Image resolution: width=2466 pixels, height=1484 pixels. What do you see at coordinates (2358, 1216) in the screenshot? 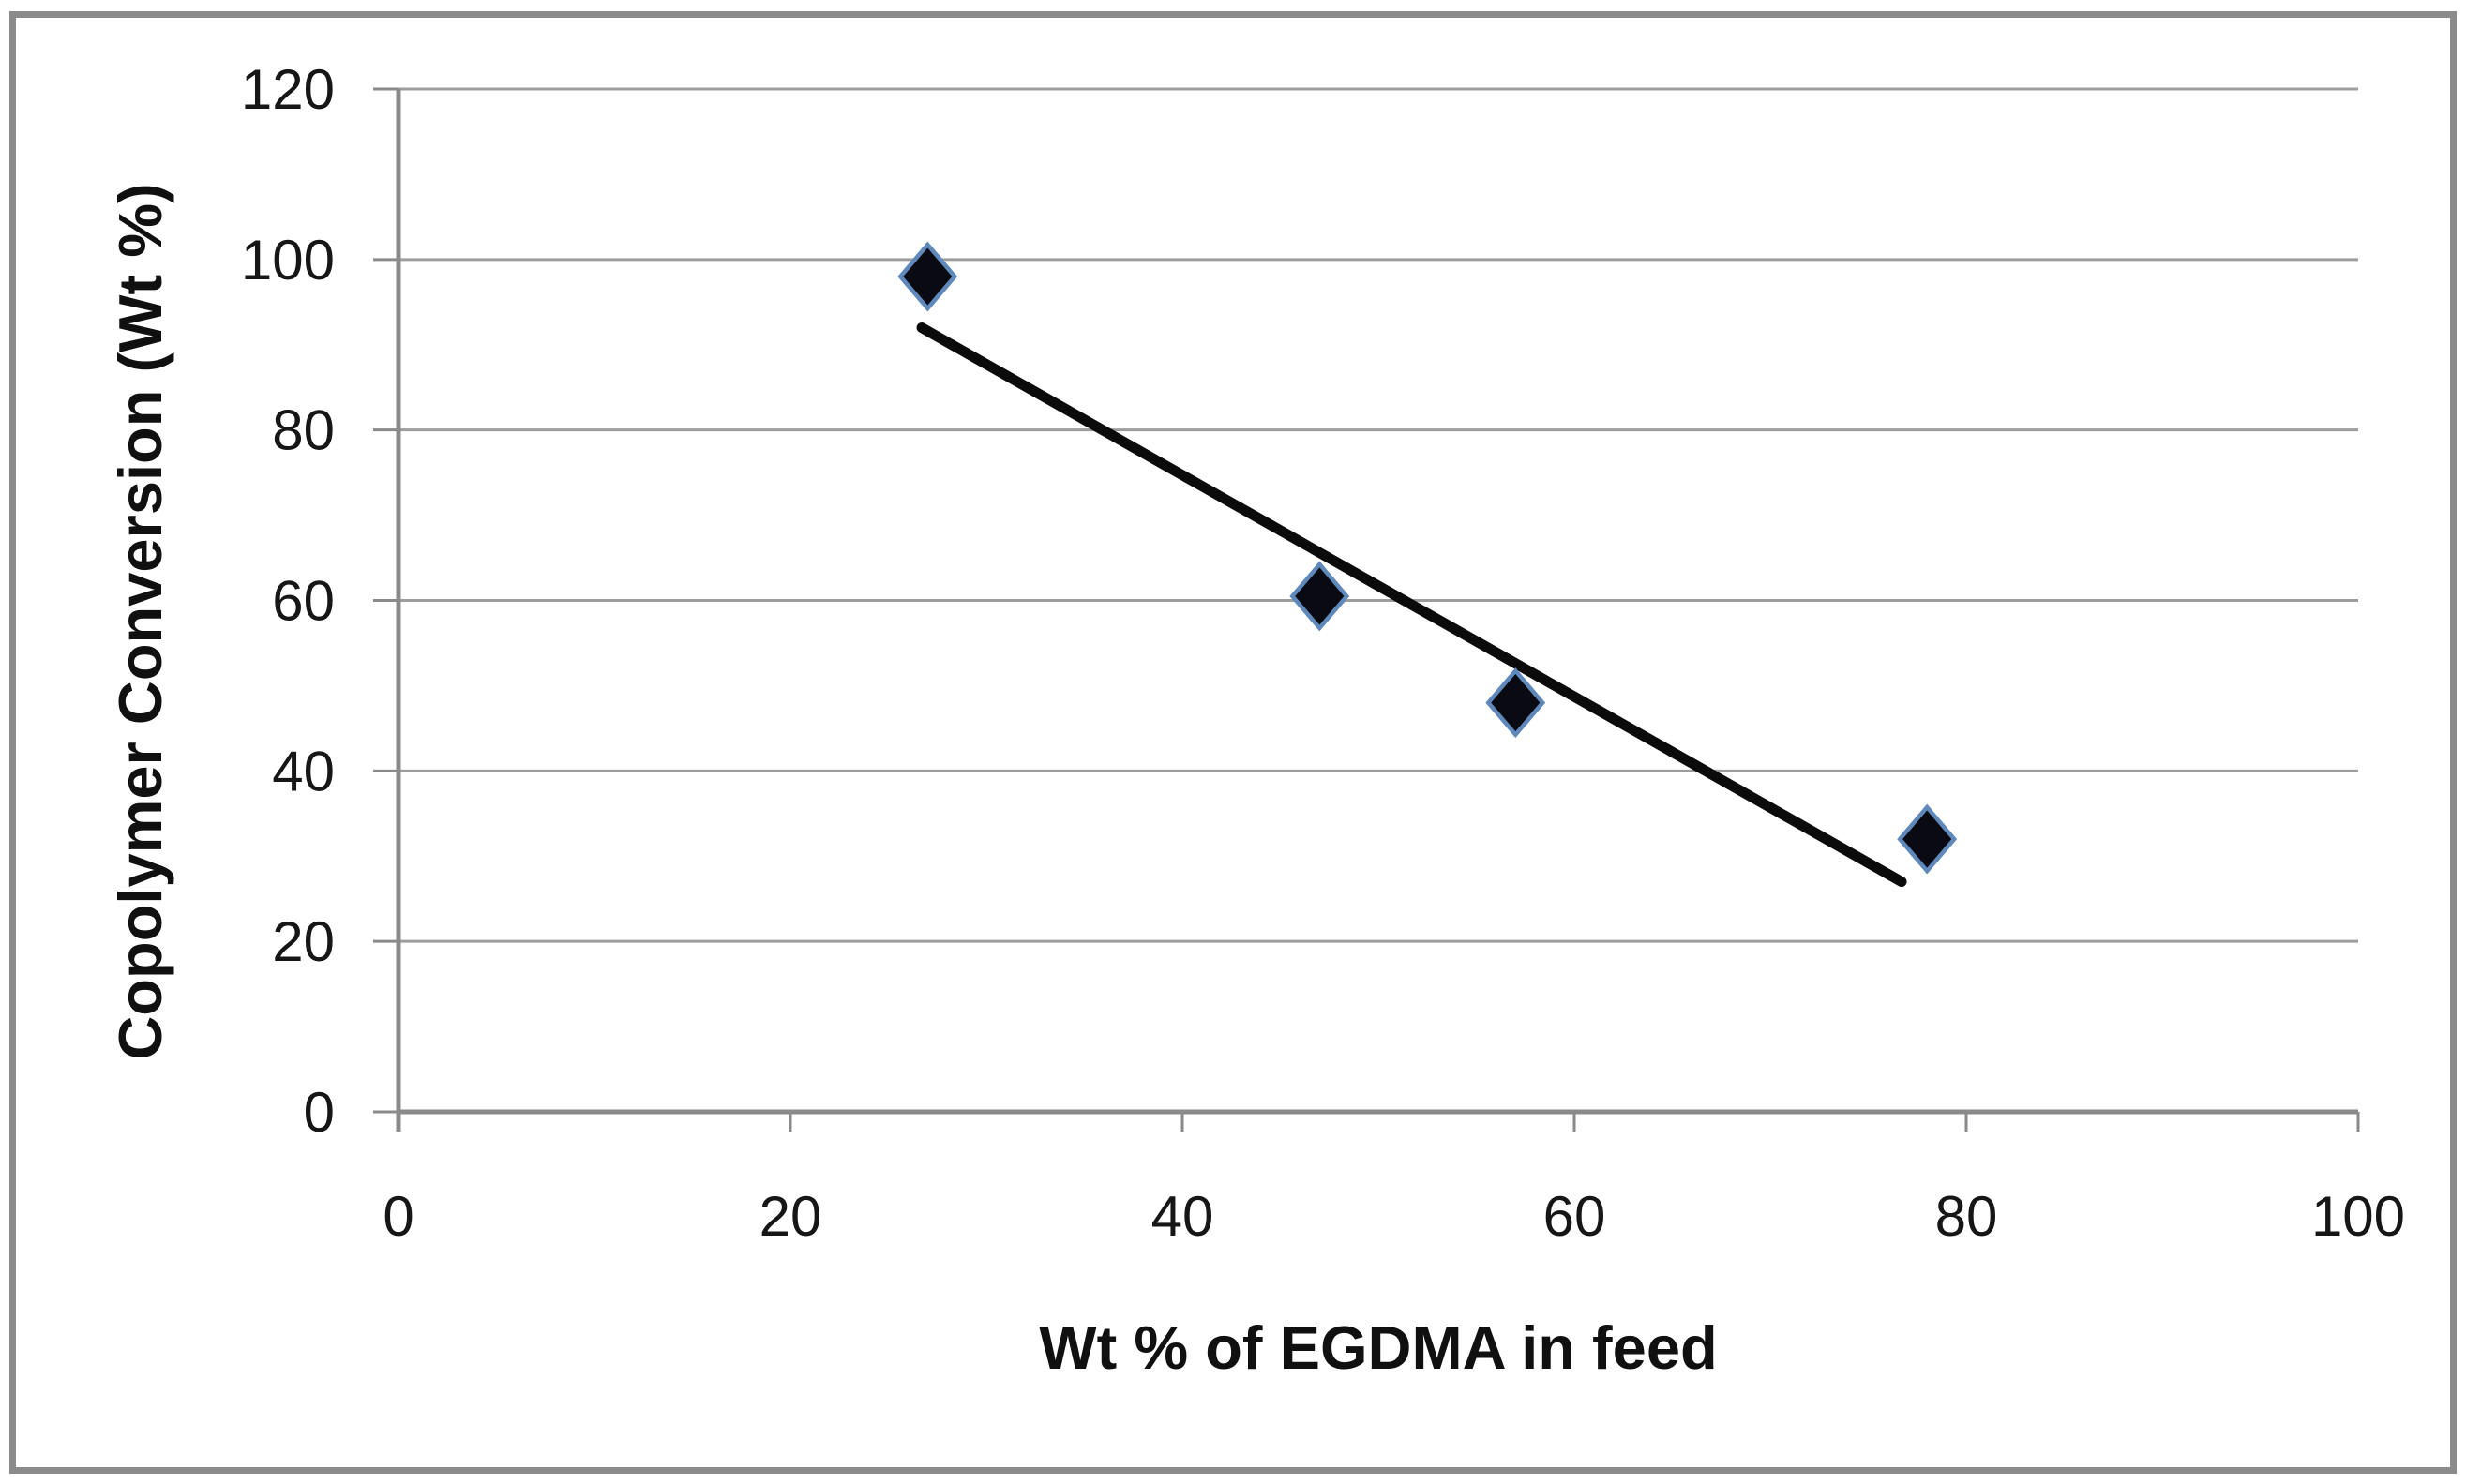
I see `x-tick-label-100: 100` at bounding box center [2358, 1216].